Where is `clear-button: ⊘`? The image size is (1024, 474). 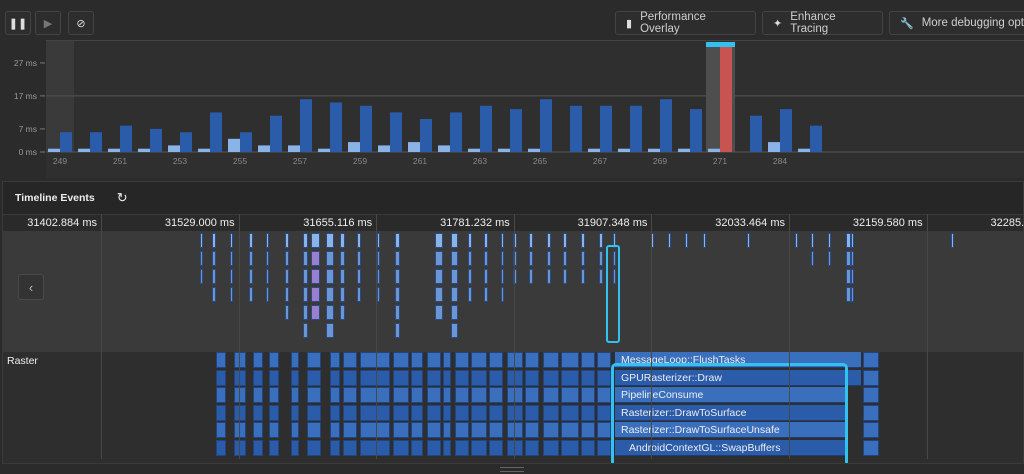 clear-button: ⊘ is located at coordinates (81, 23).